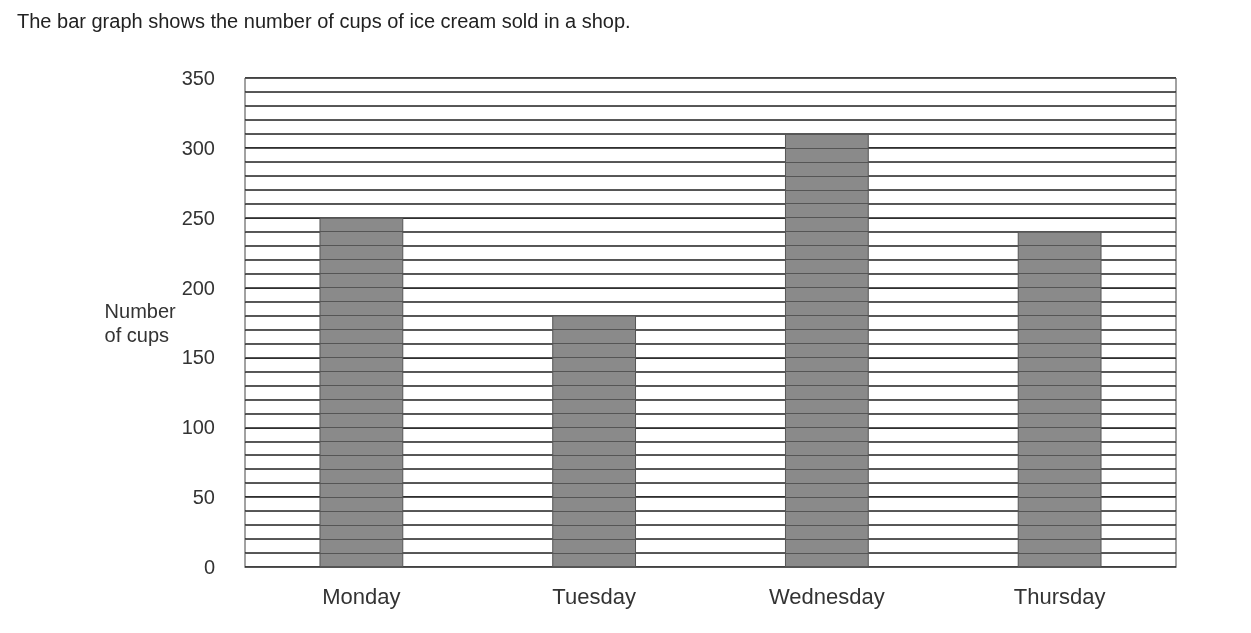 This screenshot has height=633, width=1251. Describe the element at coordinates (594, 596) in the screenshot. I see `x-tick-label: Tuesday` at that location.